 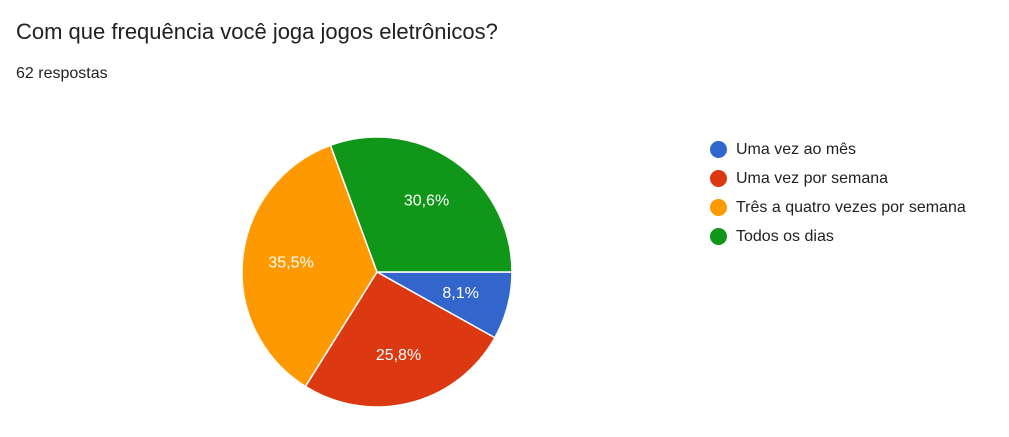 What do you see at coordinates (812, 178) in the screenshot?
I see `legend-label-2: Uma vez por semana` at bounding box center [812, 178].